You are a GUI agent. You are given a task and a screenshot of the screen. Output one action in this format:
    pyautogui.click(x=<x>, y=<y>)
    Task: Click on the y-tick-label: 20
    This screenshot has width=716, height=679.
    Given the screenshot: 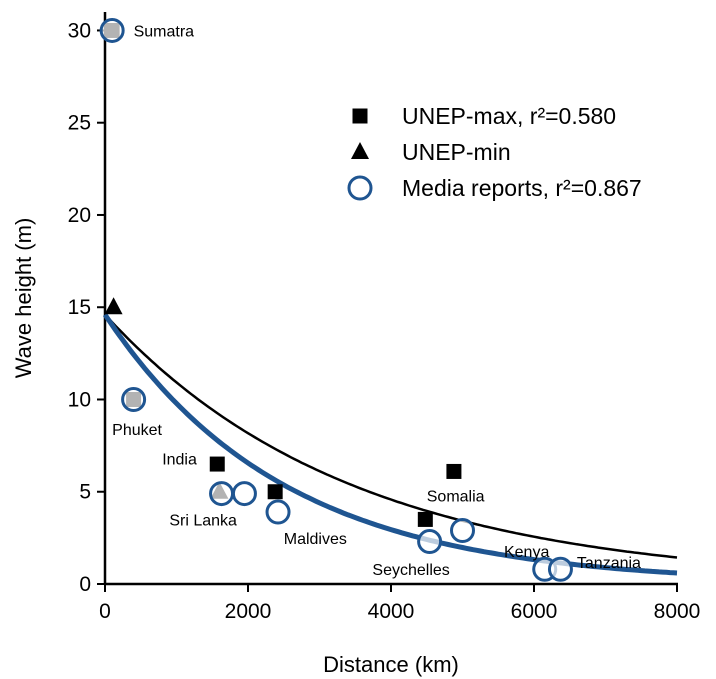 What is the action you would take?
    pyautogui.click(x=79, y=215)
    